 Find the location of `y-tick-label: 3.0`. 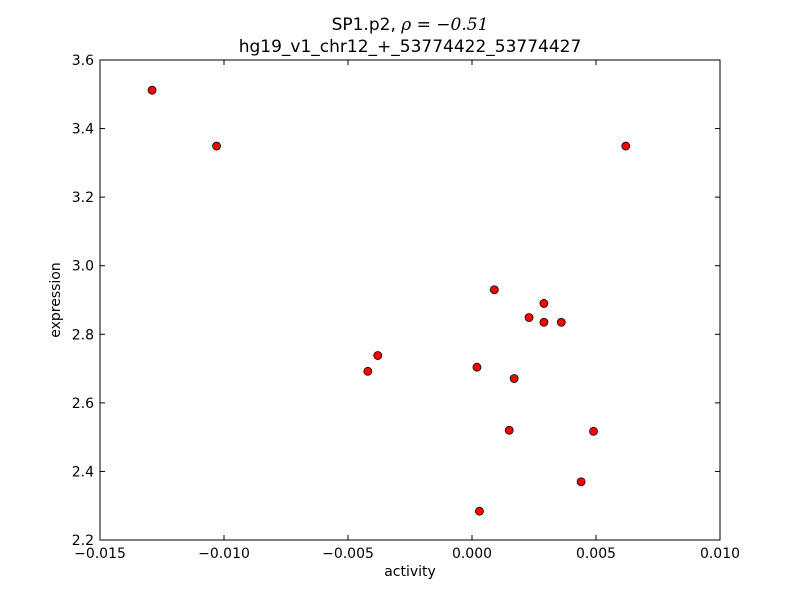

y-tick-label: 3.0 is located at coordinates (83, 267).